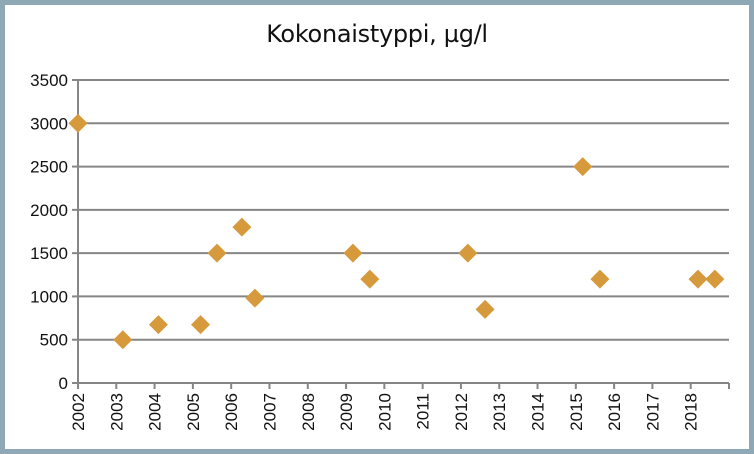  I want to click on x-tick-label: 2005, so click(193, 412).